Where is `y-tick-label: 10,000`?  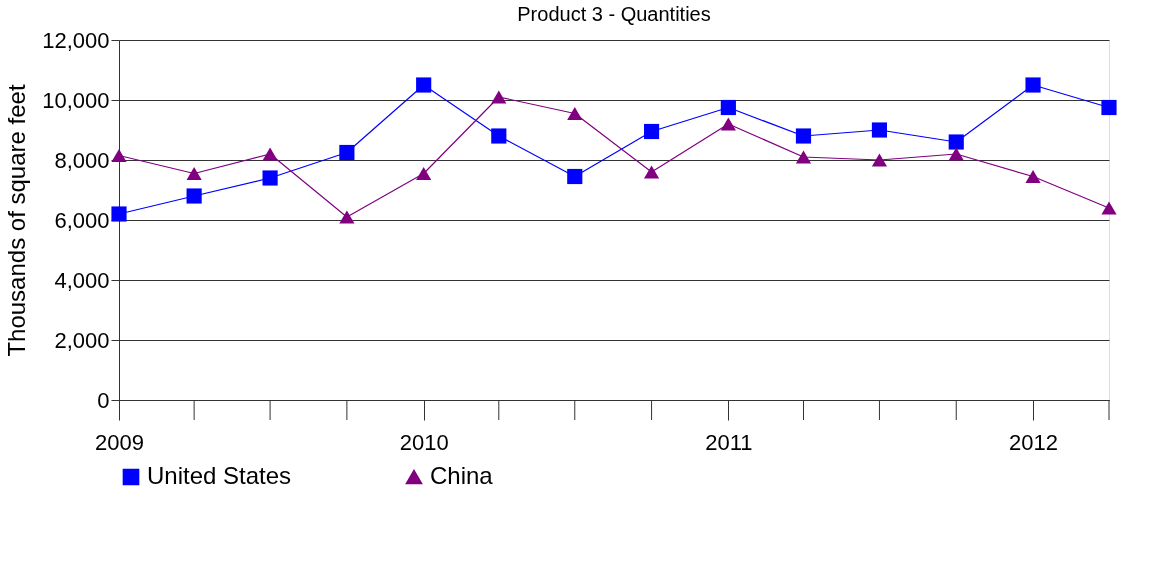 y-tick-label: 10,000 is located at coordinates (76, 100).